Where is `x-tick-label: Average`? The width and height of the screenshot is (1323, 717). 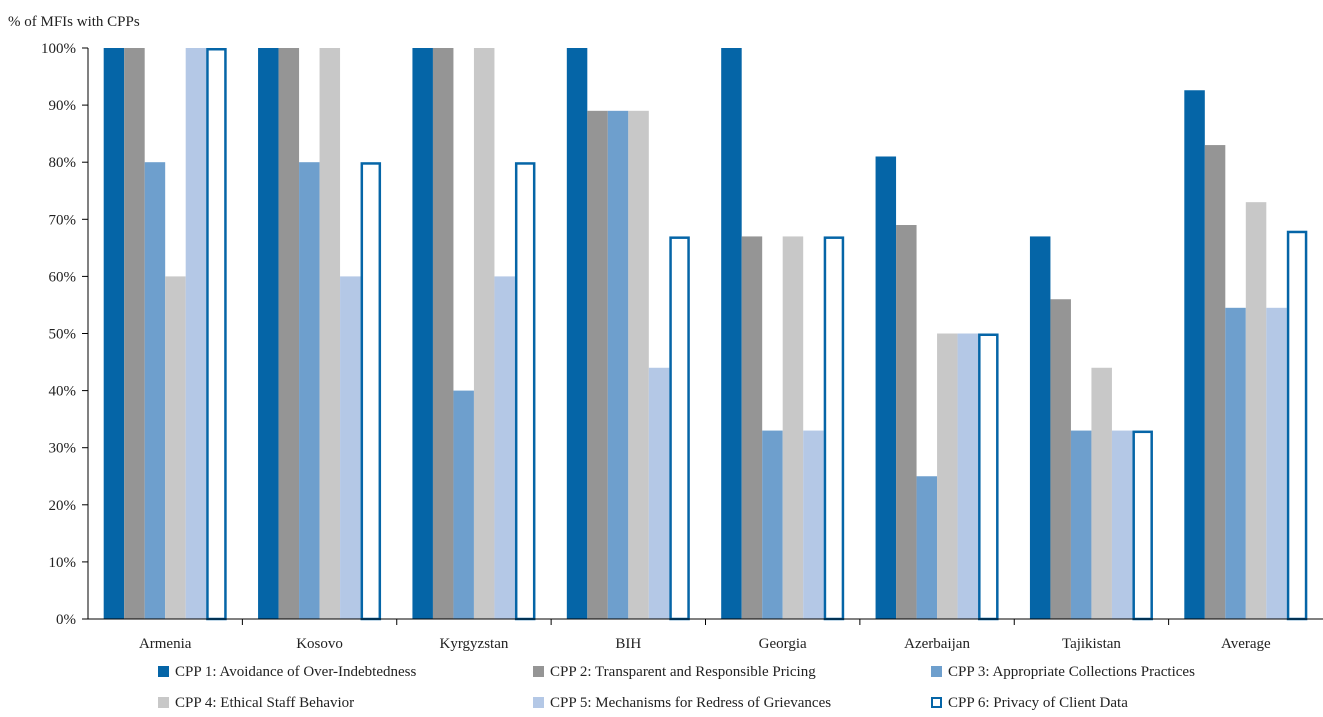 x-tick-label: Average is located at coordinates (1246, 644).